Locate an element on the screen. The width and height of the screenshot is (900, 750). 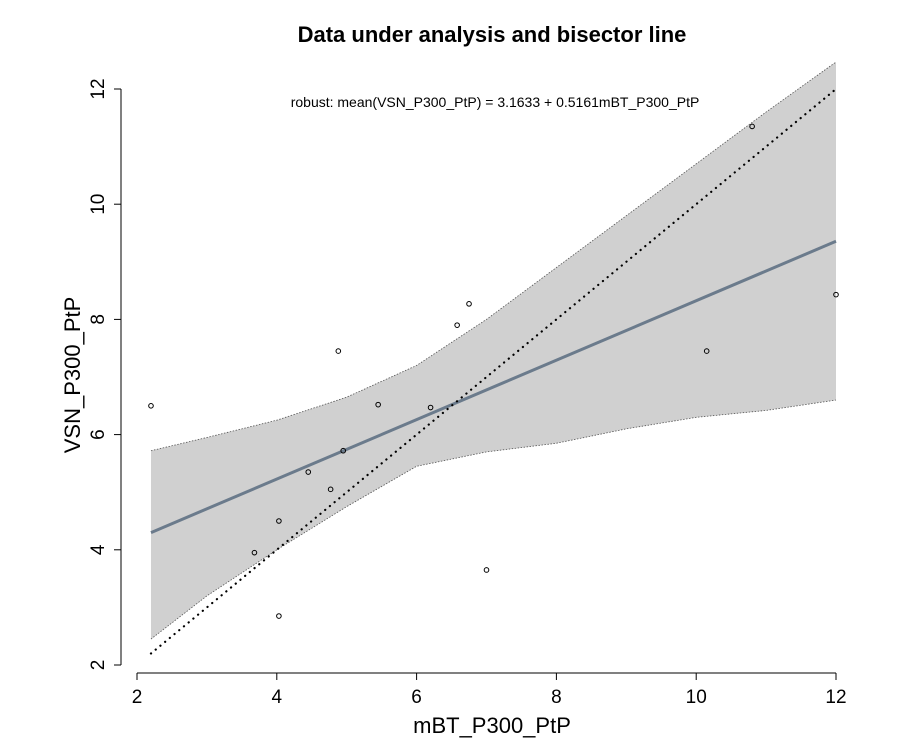
y-tick-label: 4 is located at coordinates (98, 549).